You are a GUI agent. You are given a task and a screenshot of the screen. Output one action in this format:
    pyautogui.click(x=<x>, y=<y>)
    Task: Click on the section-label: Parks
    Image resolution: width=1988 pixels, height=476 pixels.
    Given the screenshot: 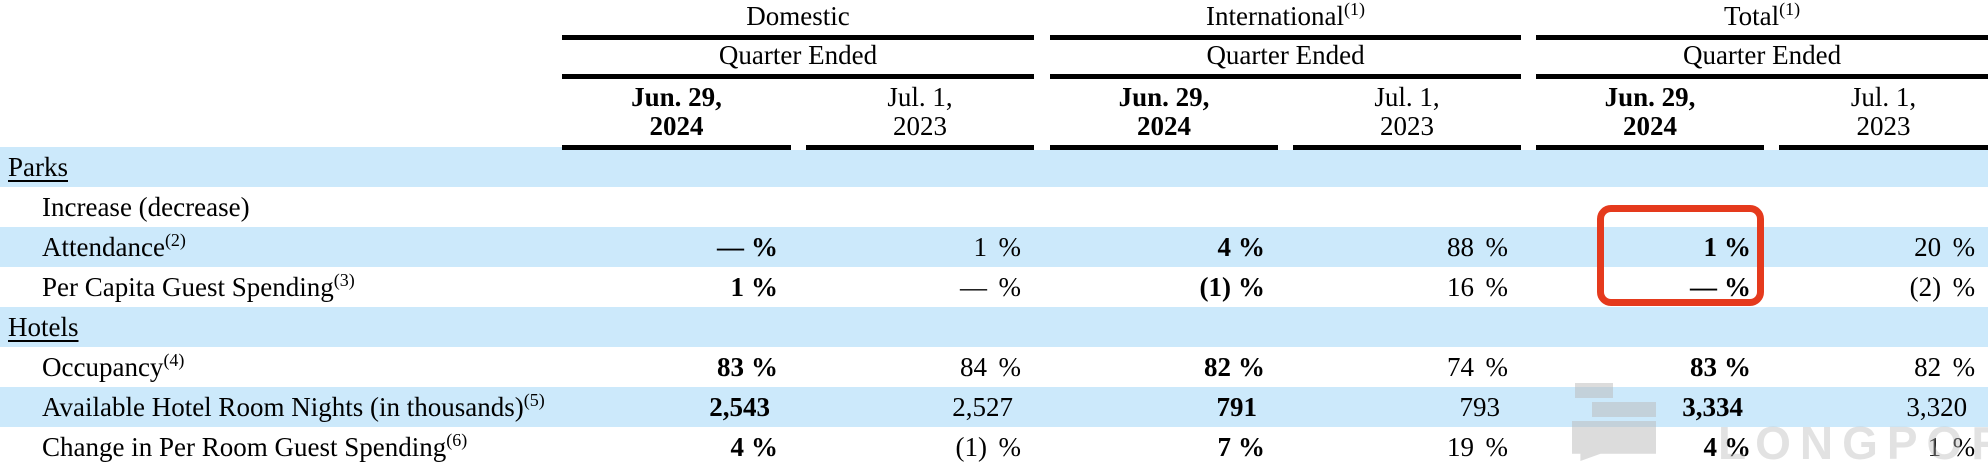 What is the action you would take?
    pyautogui.click(x=38, y=166)
    